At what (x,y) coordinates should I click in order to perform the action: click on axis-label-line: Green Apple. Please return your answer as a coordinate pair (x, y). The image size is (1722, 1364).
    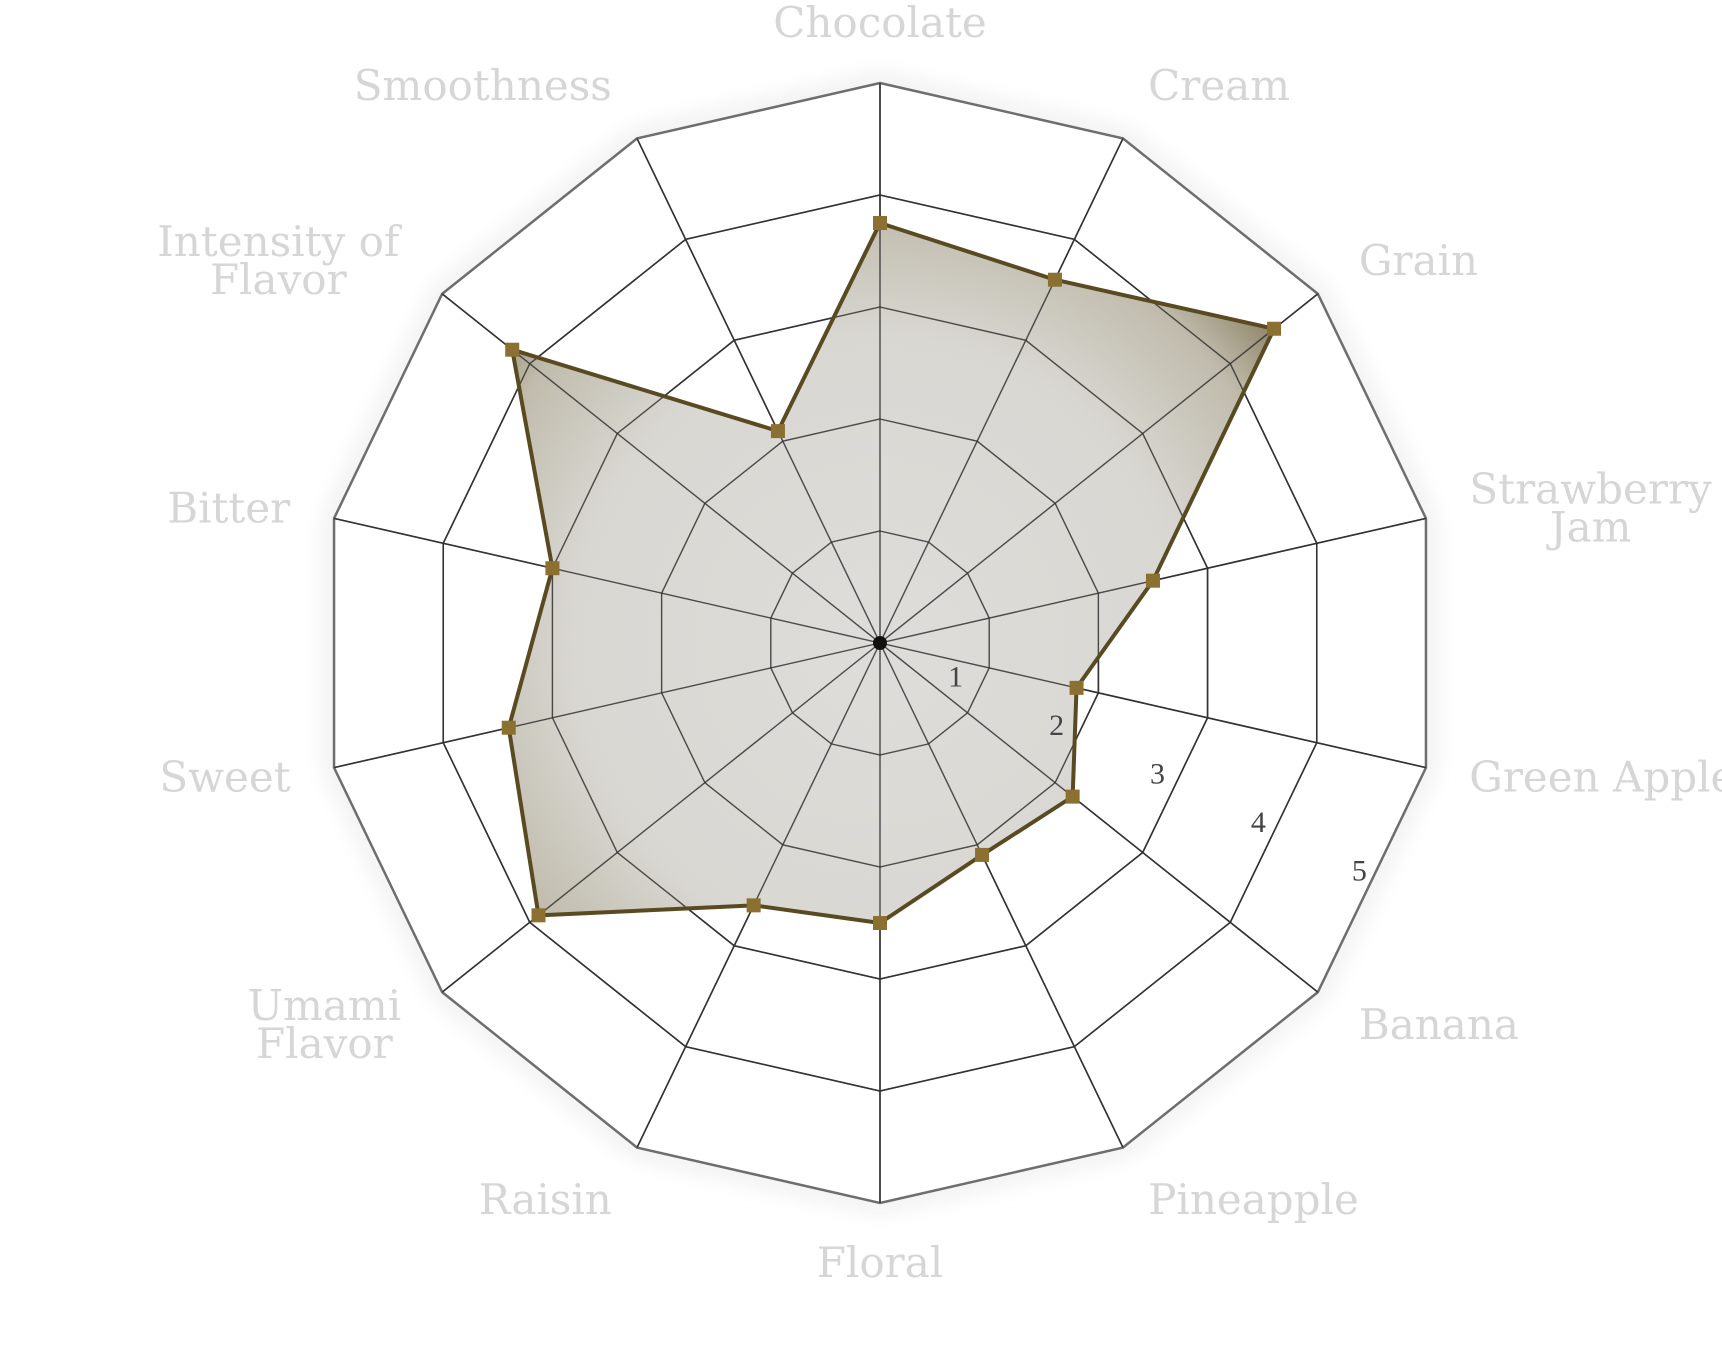
    Looking at the image, I should click on (1595, 777).